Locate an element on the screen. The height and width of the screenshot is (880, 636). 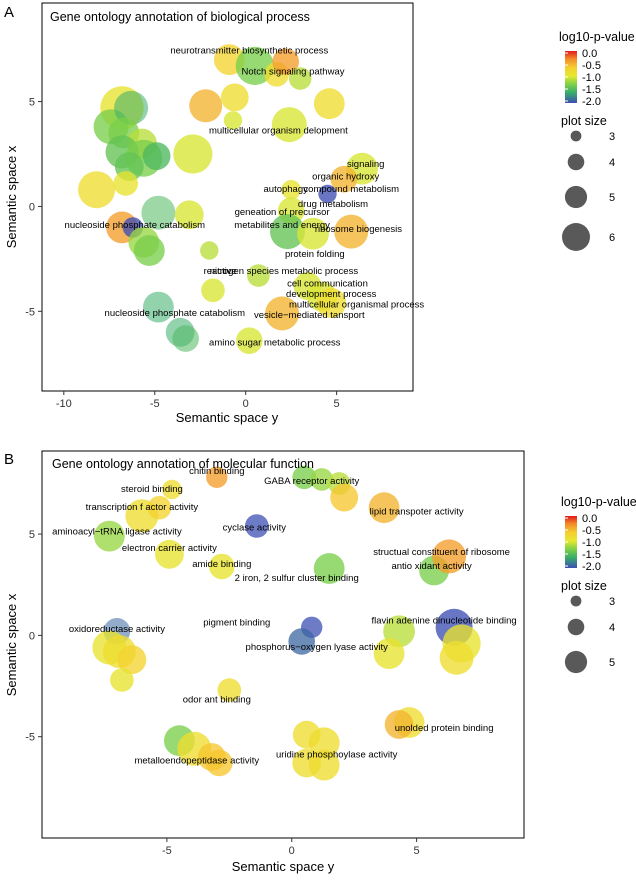
panel-a-term-label-20: amino sugar metabolic process is located at coordinates (275, 342).